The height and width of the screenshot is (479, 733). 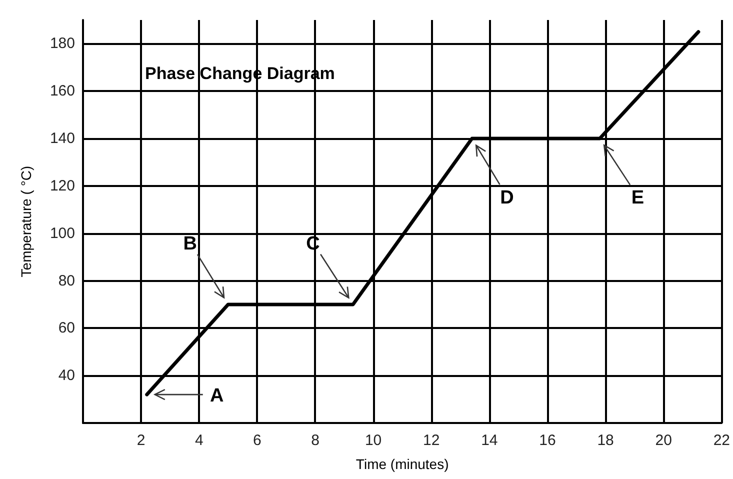 I want to click on x-tick-label: 10, so click(x=373, y=440).